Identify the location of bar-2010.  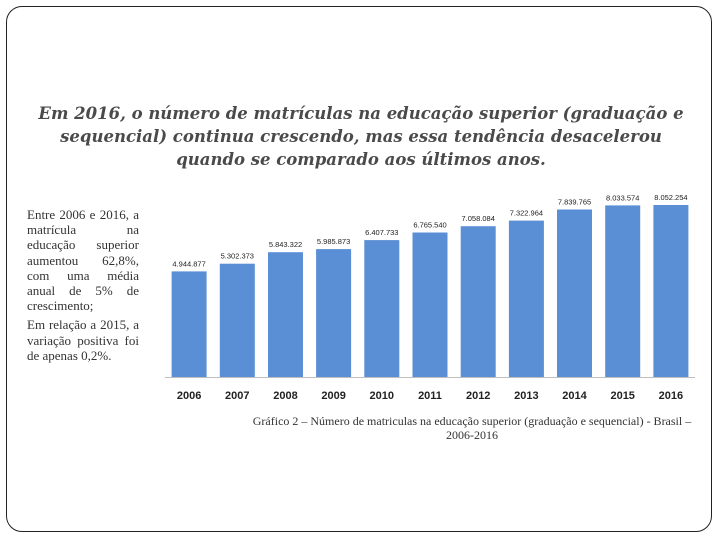
(382, 308).